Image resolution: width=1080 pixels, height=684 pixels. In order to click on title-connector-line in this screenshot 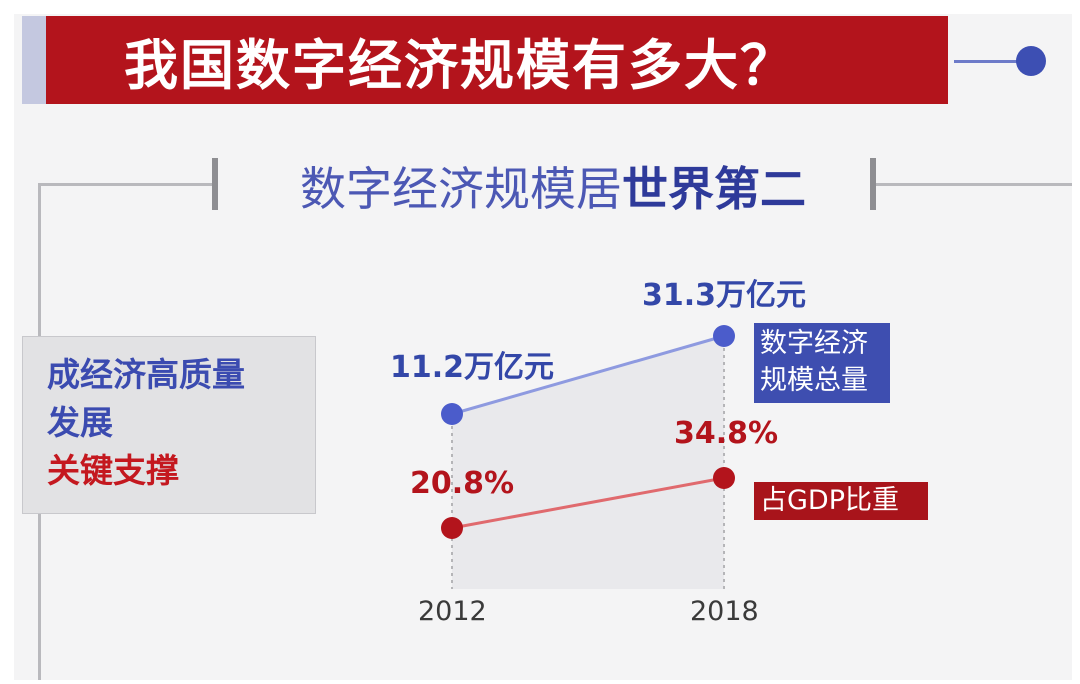, I will do `click(988, 61)`.